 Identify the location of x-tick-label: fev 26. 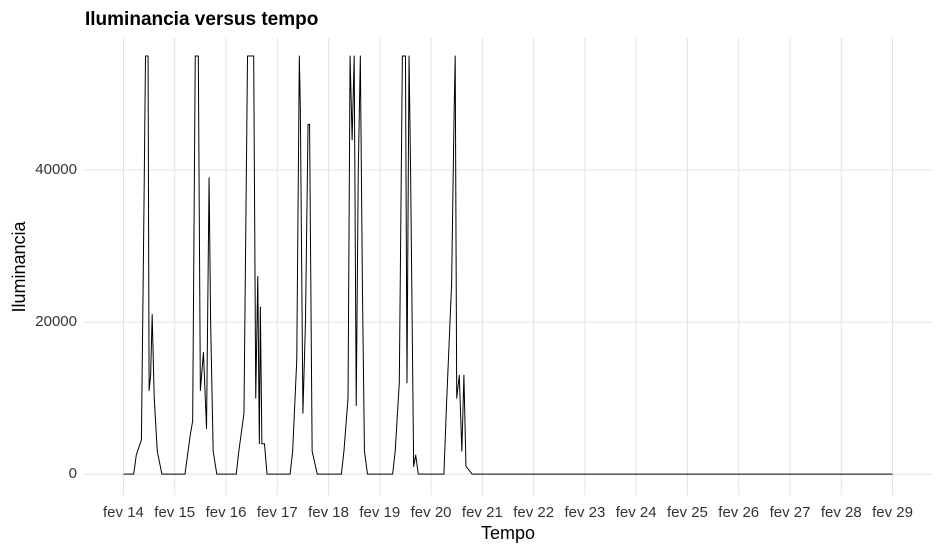
(738, 512).